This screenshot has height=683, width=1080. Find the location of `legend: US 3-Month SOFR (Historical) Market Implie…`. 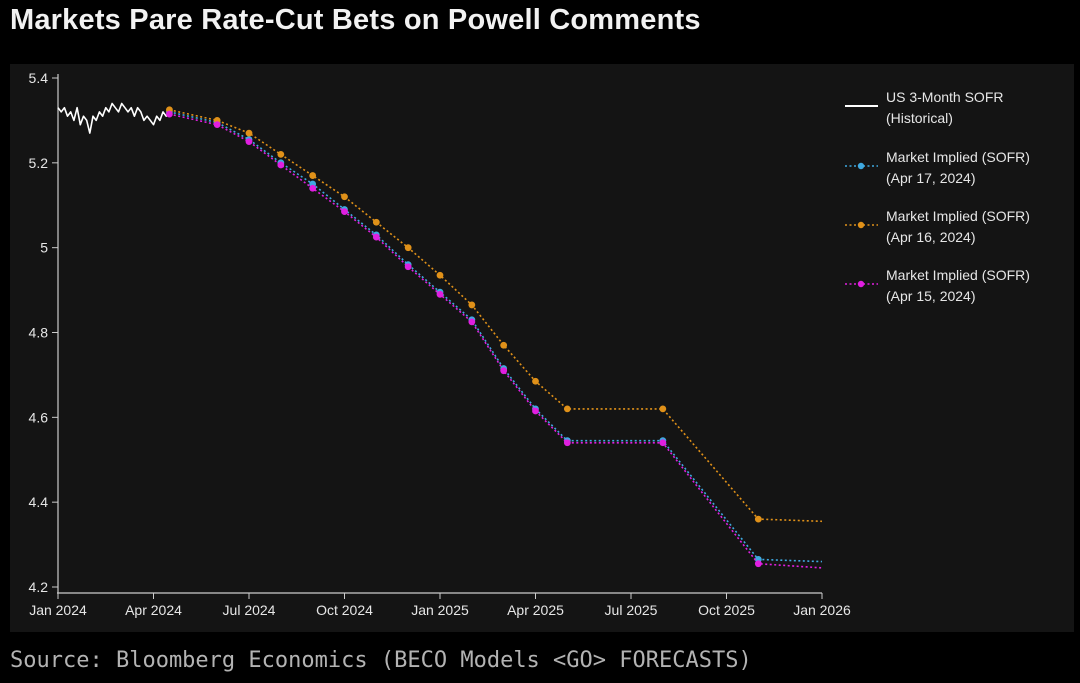

legend: US 3-Month SOFR (Historical) Market Implie… is located at coordinates (937, 196).